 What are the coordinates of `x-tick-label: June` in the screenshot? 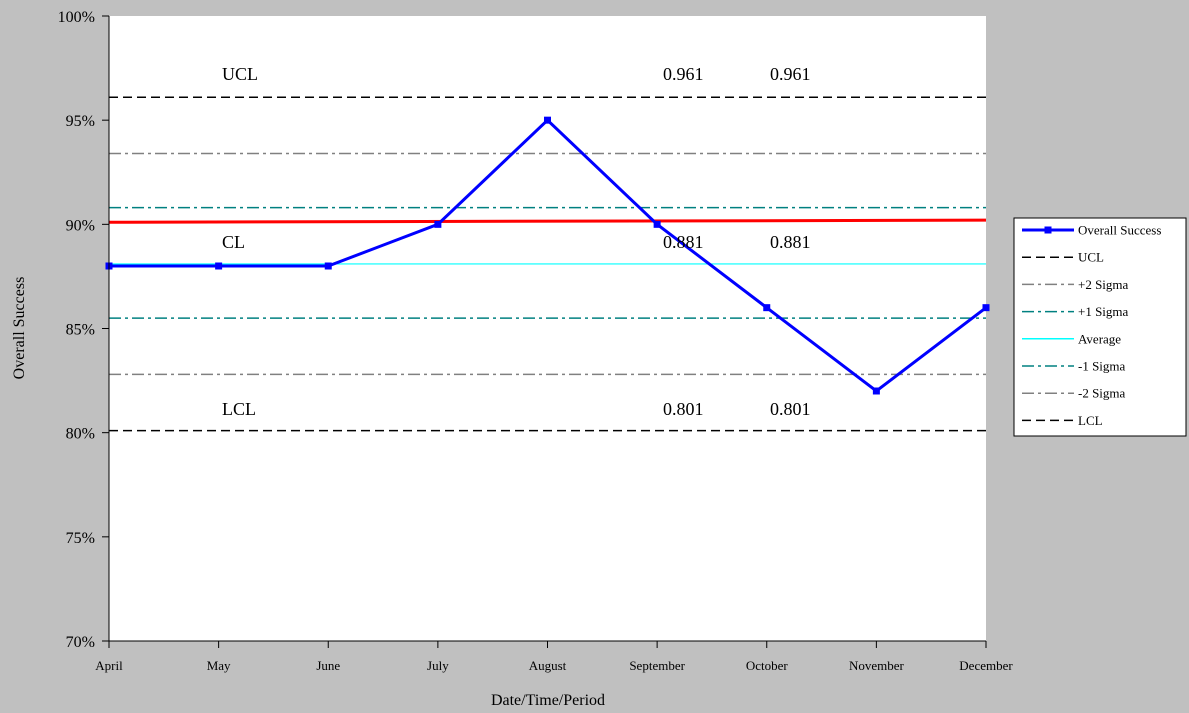 It's located at (328, 665).